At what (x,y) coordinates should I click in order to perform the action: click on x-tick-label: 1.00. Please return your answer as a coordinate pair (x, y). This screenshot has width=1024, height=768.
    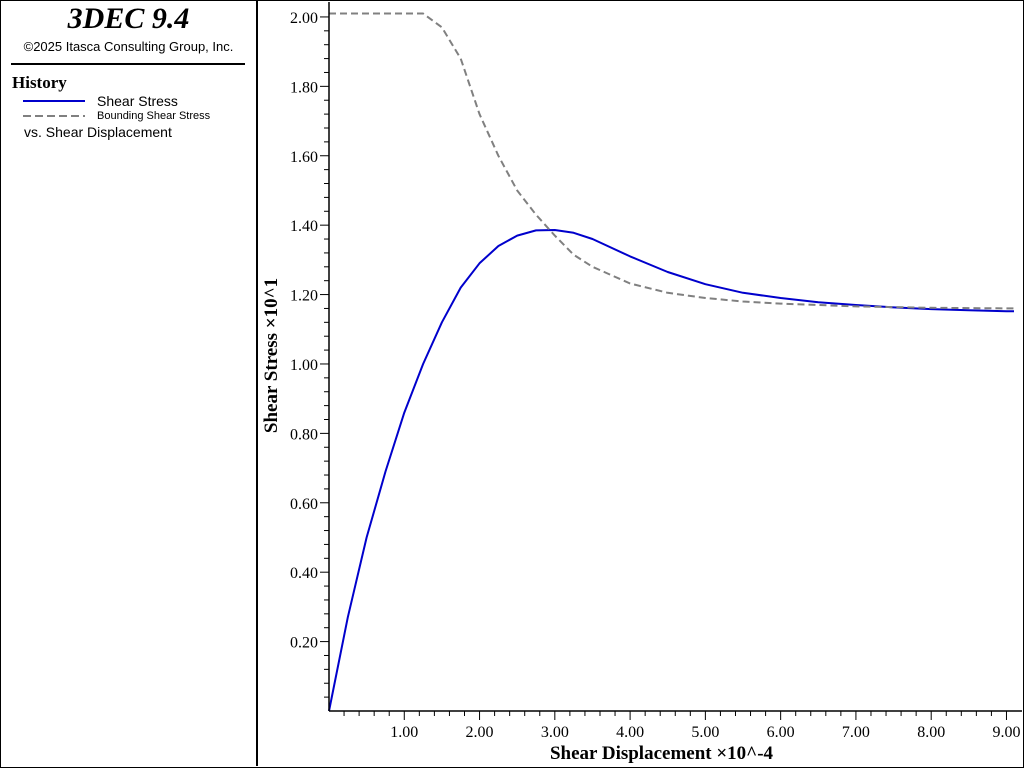
    Looking at the image, I should click on (404, 732).